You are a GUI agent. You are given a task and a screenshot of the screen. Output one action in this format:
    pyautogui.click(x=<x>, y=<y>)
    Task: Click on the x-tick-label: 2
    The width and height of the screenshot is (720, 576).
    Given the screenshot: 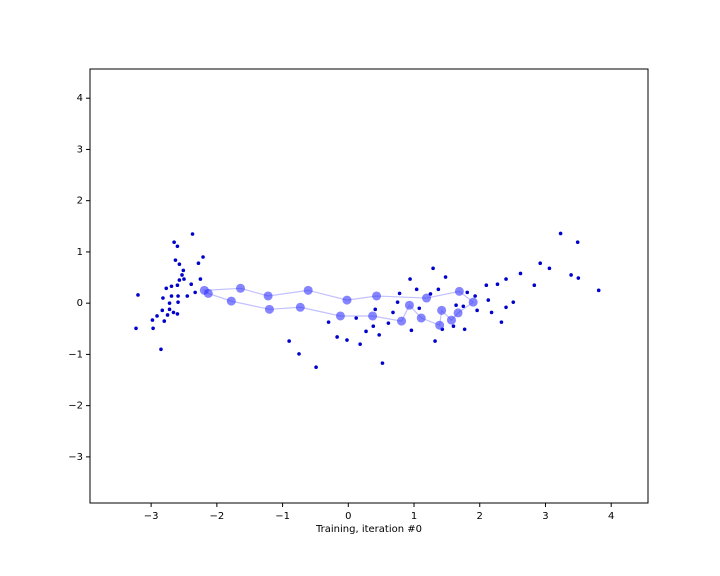 What is the action you would take?
    pyautogui.click(x=480, y=516)
    